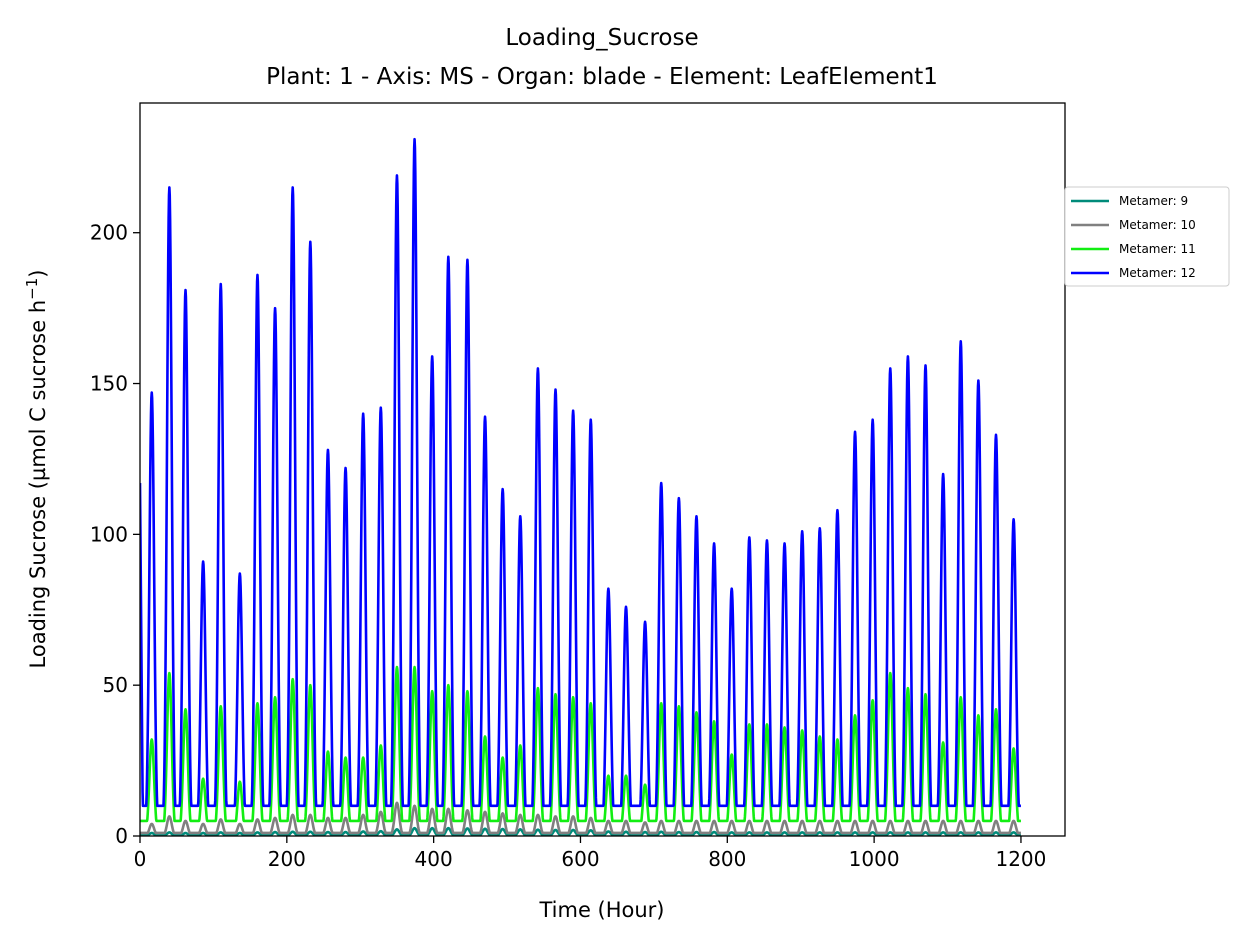 The image size is (1252, 943). What do you see at coordinates (1153, 201) in the screenshot?
I see `legend-label: Metamer: 9` at bounding box center [1153, 201].